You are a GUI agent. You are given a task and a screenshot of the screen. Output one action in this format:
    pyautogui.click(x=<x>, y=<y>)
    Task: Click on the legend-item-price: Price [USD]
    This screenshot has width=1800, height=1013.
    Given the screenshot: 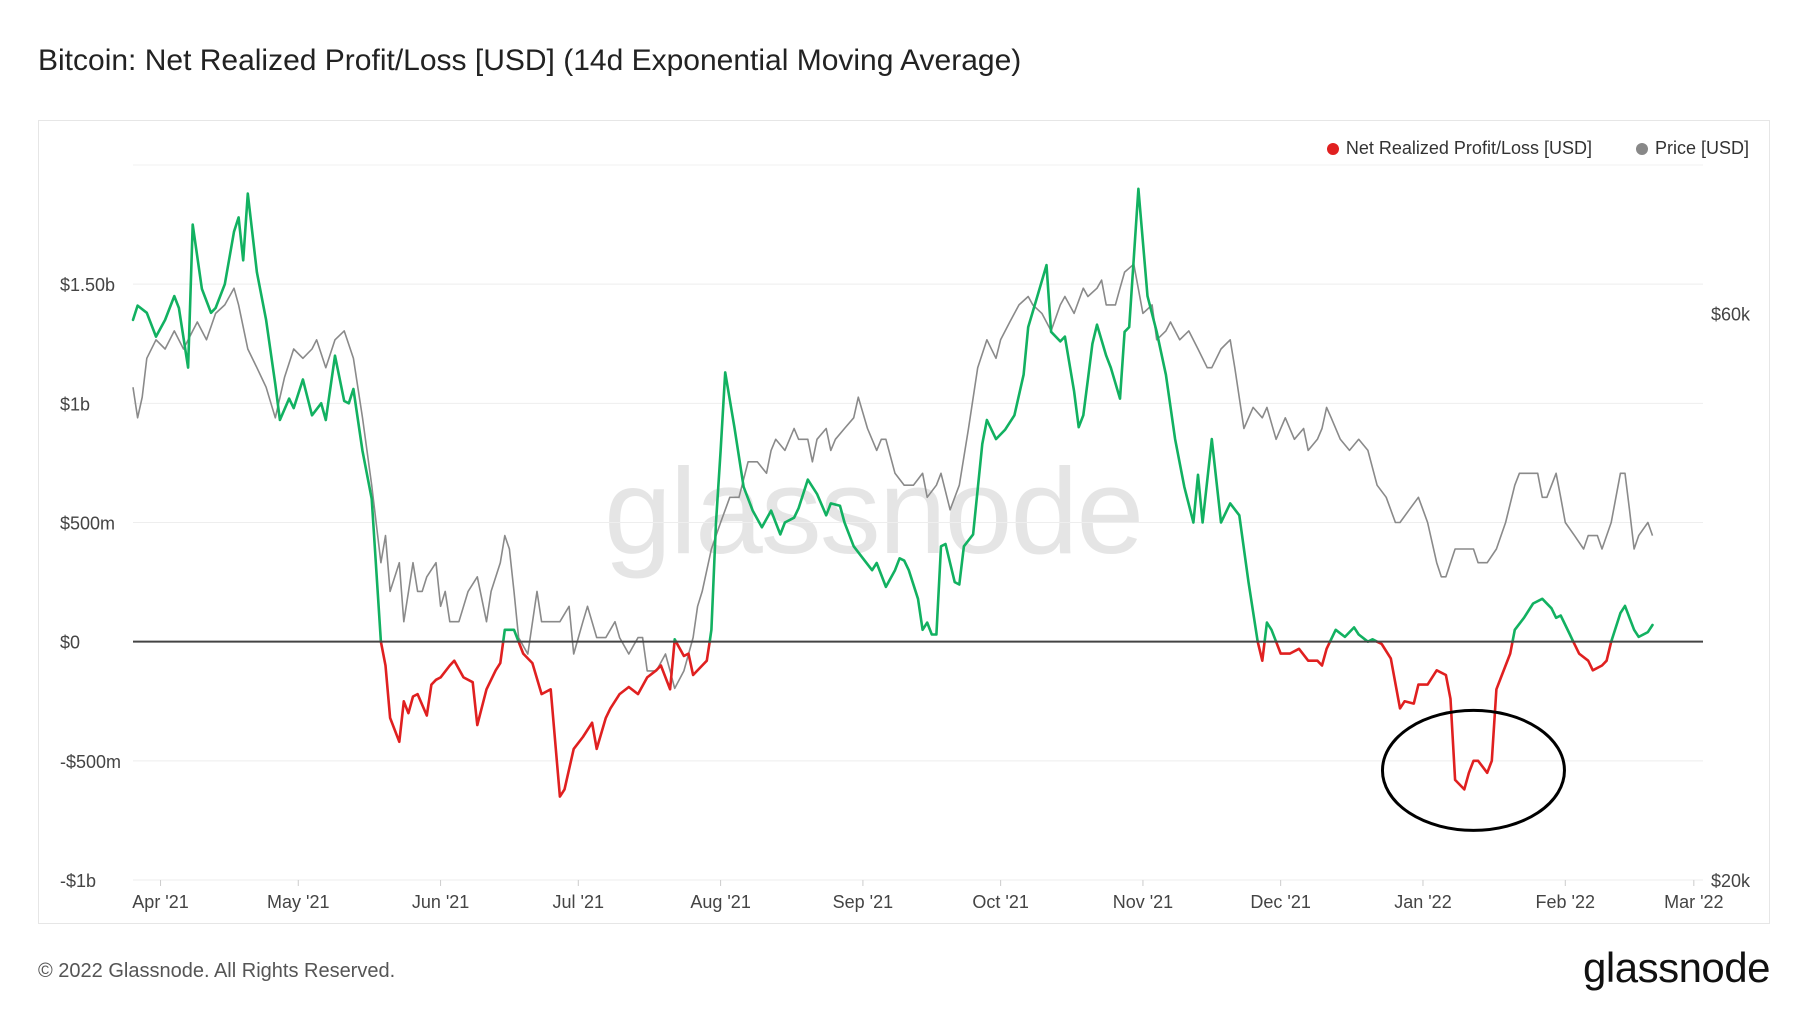 What is the action you would take?
    pyautogui.click(x=1692, y=148)
    